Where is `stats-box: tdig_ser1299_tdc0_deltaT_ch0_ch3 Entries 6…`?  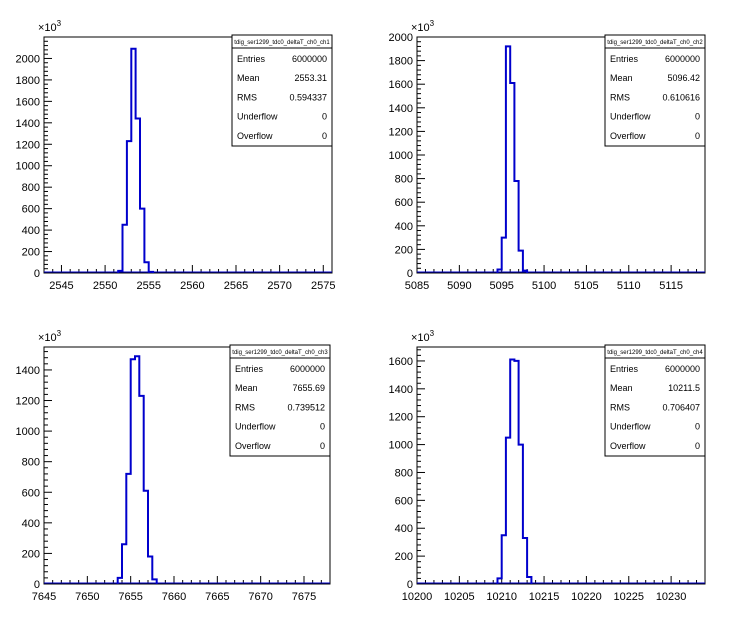 stats-box: tdig_ser1299_tdc0_deltaT_ch0_ch3 Entries 6… is located at coordinates (280, 400).